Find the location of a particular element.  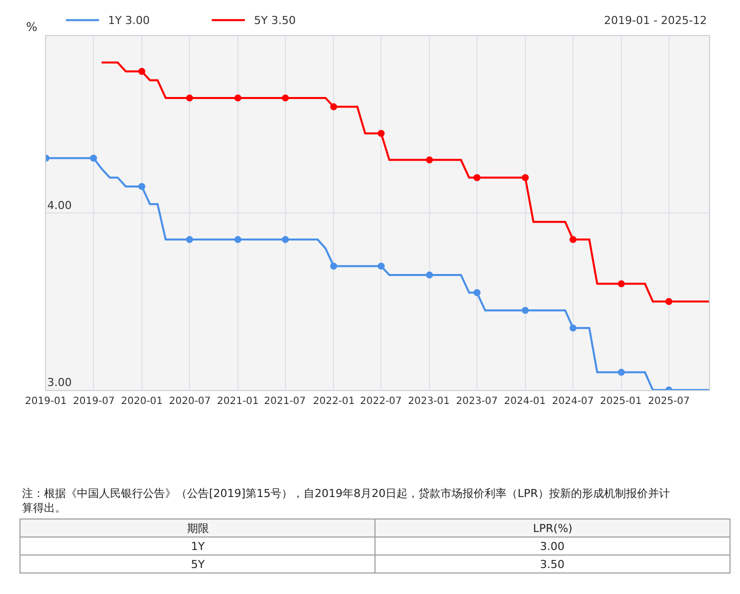

x-tick-label: 2024-07 is located at coordinates (573, 401).